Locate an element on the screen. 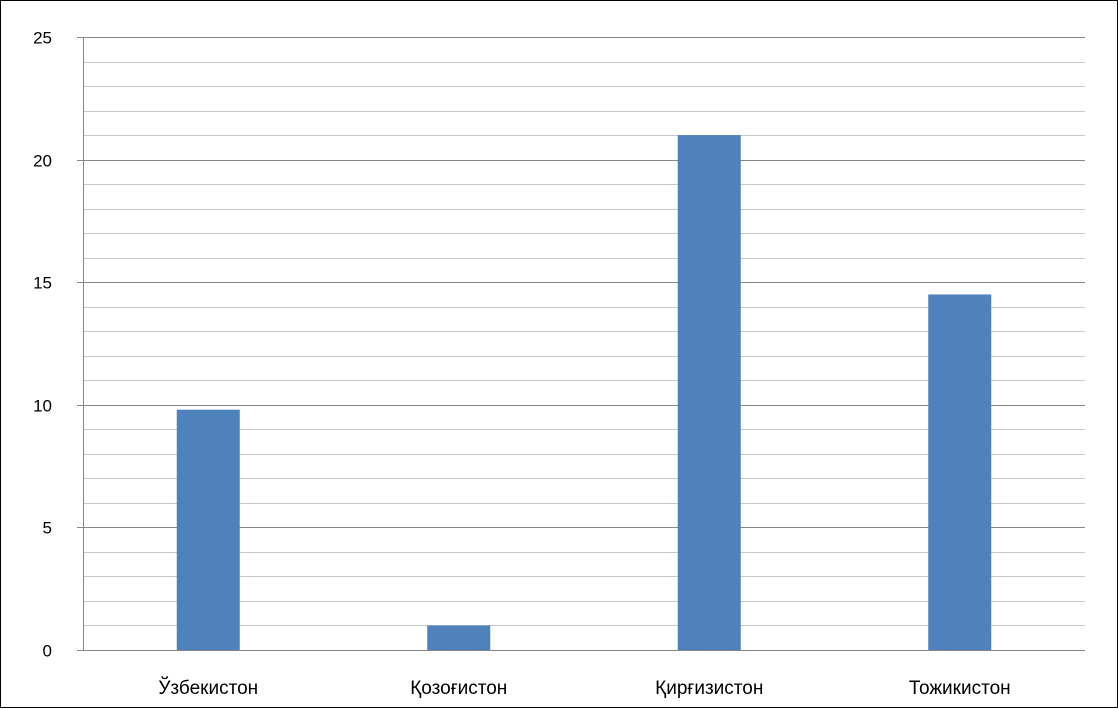  y-tick-label: 0 is located at coordinates (47, 651).